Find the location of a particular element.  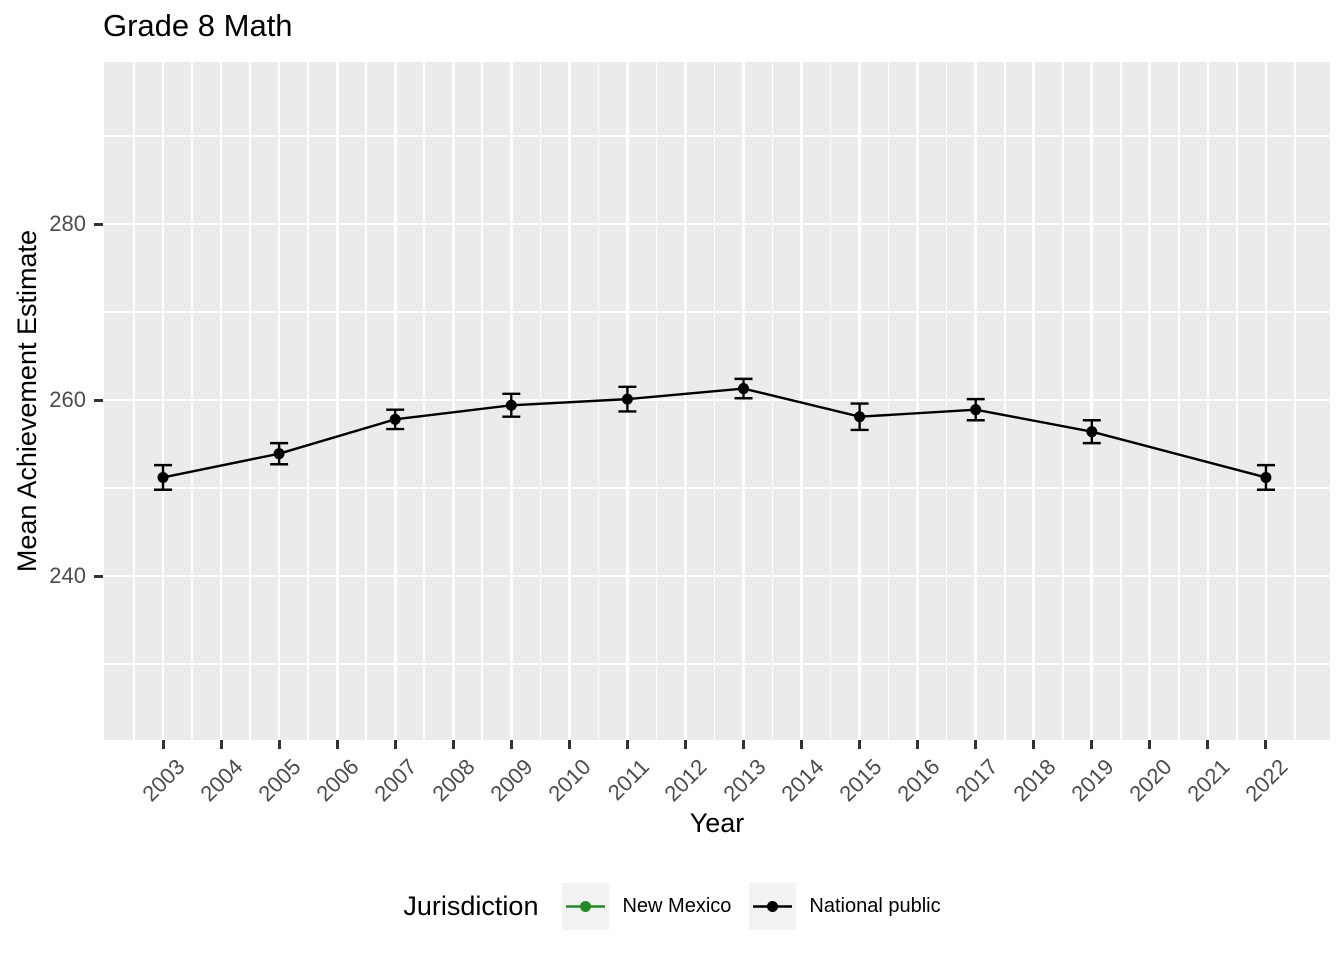

legend-label-new-mexico: New Mexico is located at coordinates (677, 905).